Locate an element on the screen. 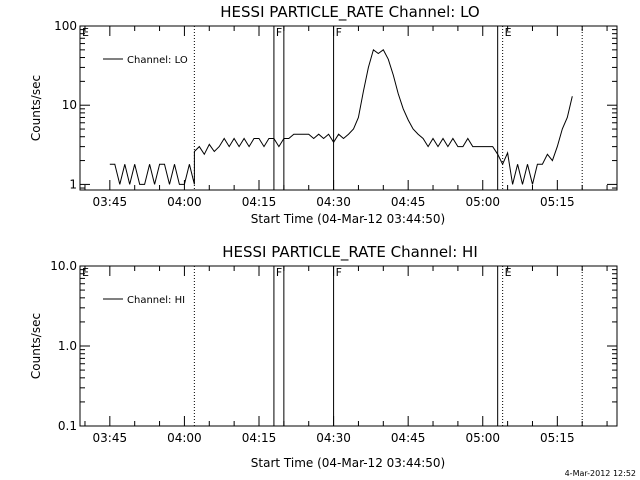 The image size is (640, 480). y-tick-label: 10.0 is located at coordinates (63, 266).